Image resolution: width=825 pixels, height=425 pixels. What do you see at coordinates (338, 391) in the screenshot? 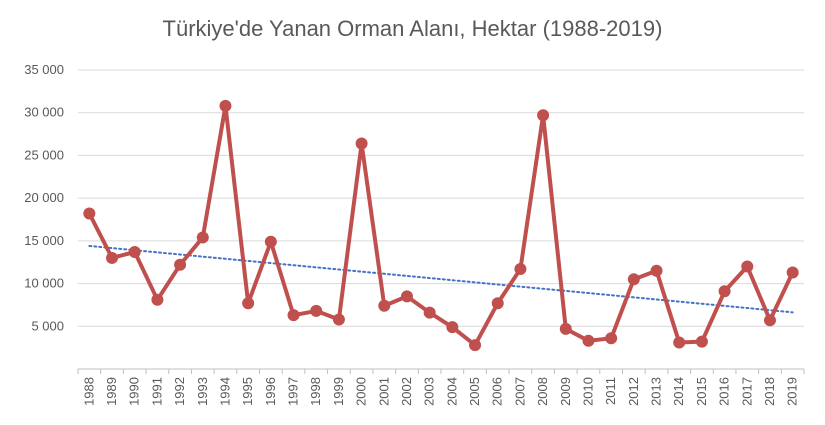
I see `x-tick-label: 1999` at bounding box center [338, 391].